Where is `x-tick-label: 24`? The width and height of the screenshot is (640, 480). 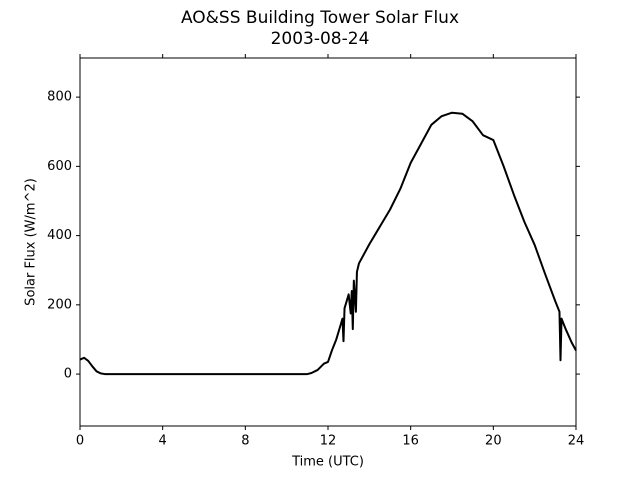
x-tick-label: 24 is located at coordinates (576, 441).